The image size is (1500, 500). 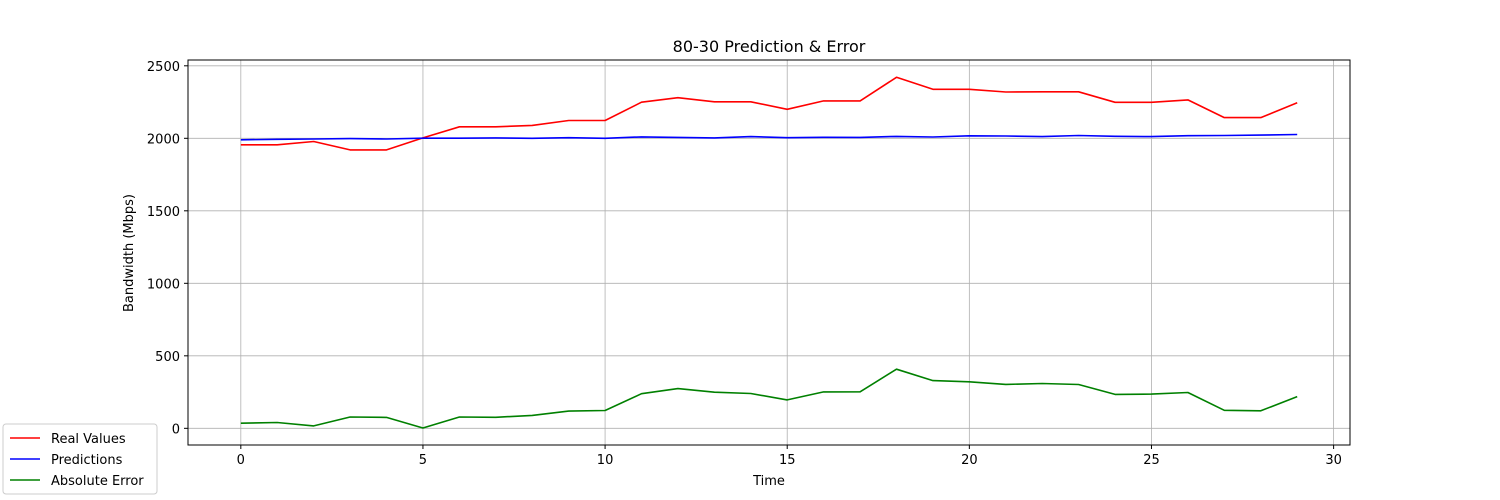 I want to click on y-tick-label: 0, so click(x=176, y=429).